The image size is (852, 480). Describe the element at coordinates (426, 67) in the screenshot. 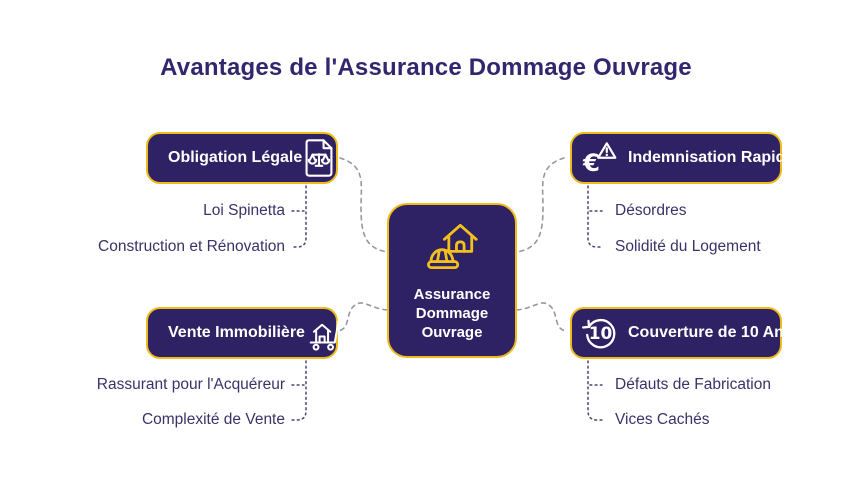

I see `page-title: Avantages de l'Assurance Dommage Ouvrage` at that location.